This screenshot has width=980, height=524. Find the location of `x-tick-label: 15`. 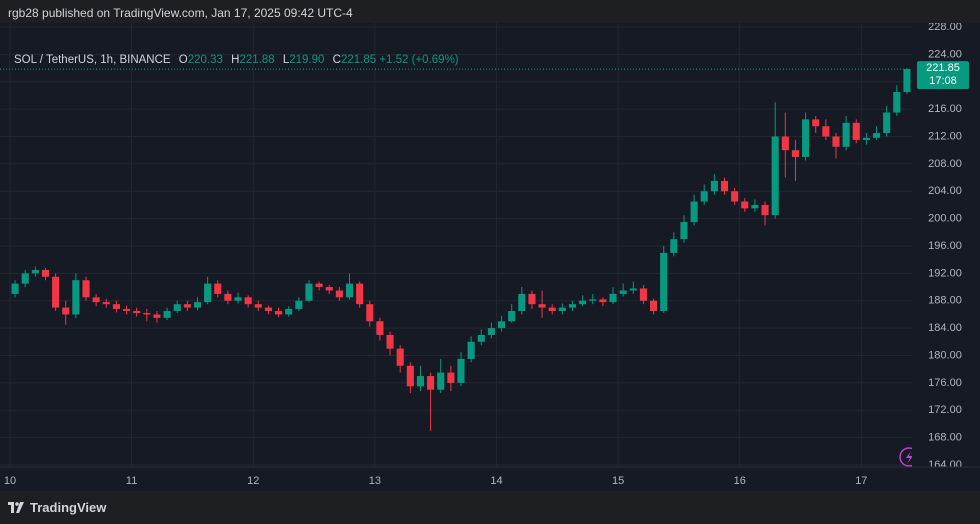

x-tick-label: 15 is located at coordinates (618, 481).